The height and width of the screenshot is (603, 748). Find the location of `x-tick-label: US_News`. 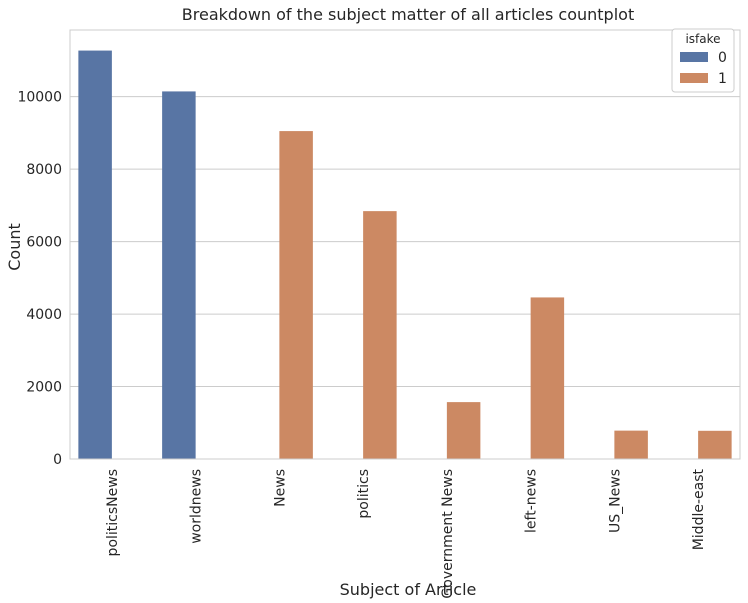

x-tick-label: US_News is located at coordinates (615, 501).